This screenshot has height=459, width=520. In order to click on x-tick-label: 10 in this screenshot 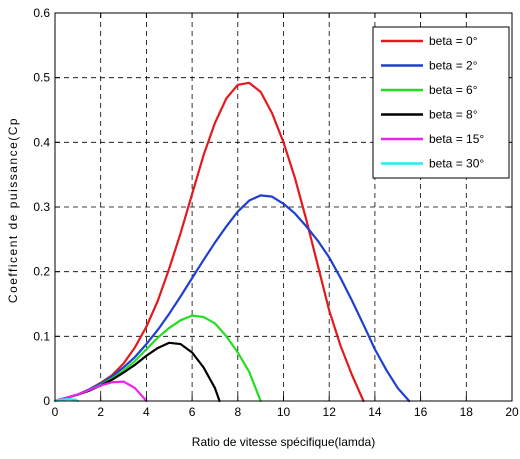, I will do `click(284, 412)`.